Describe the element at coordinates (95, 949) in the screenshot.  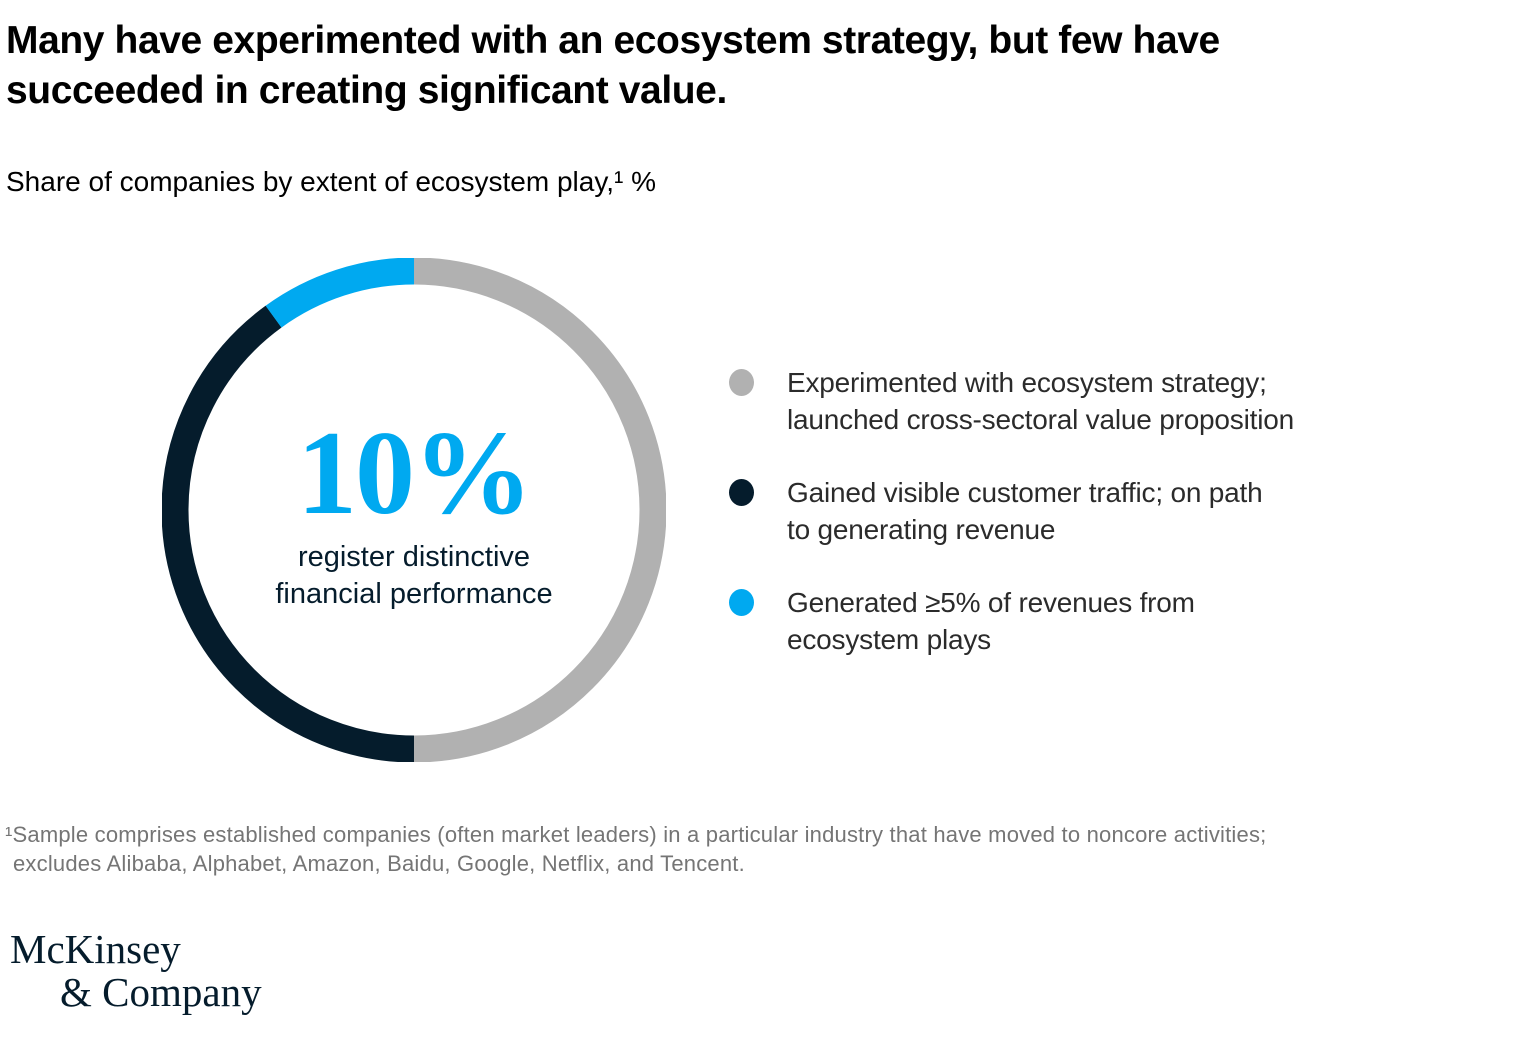
I see `logo-line-1: McKinsey` at that location.